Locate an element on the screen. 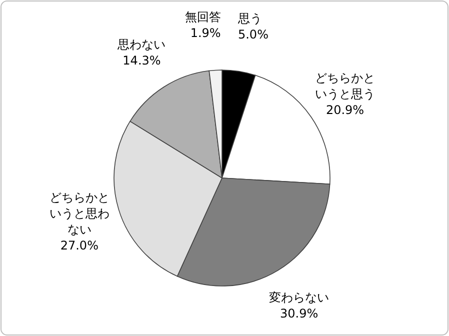 The image size is (449, 336). slice-label: 無回答 is located at coordinates (202, 17).